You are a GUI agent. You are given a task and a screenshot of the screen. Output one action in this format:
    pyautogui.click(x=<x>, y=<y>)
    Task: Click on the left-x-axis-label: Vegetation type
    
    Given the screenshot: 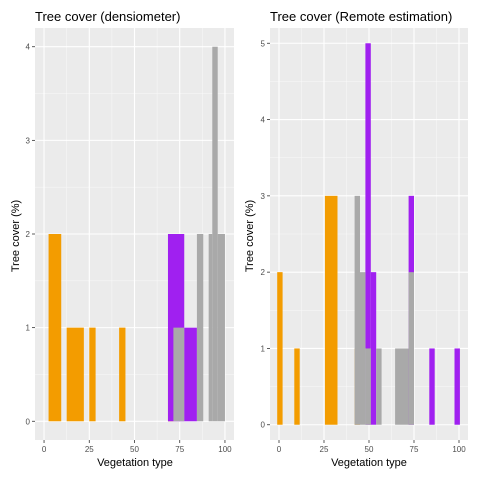 What is the action you would take?
    pyautogui.click(x=135, y=463)
    